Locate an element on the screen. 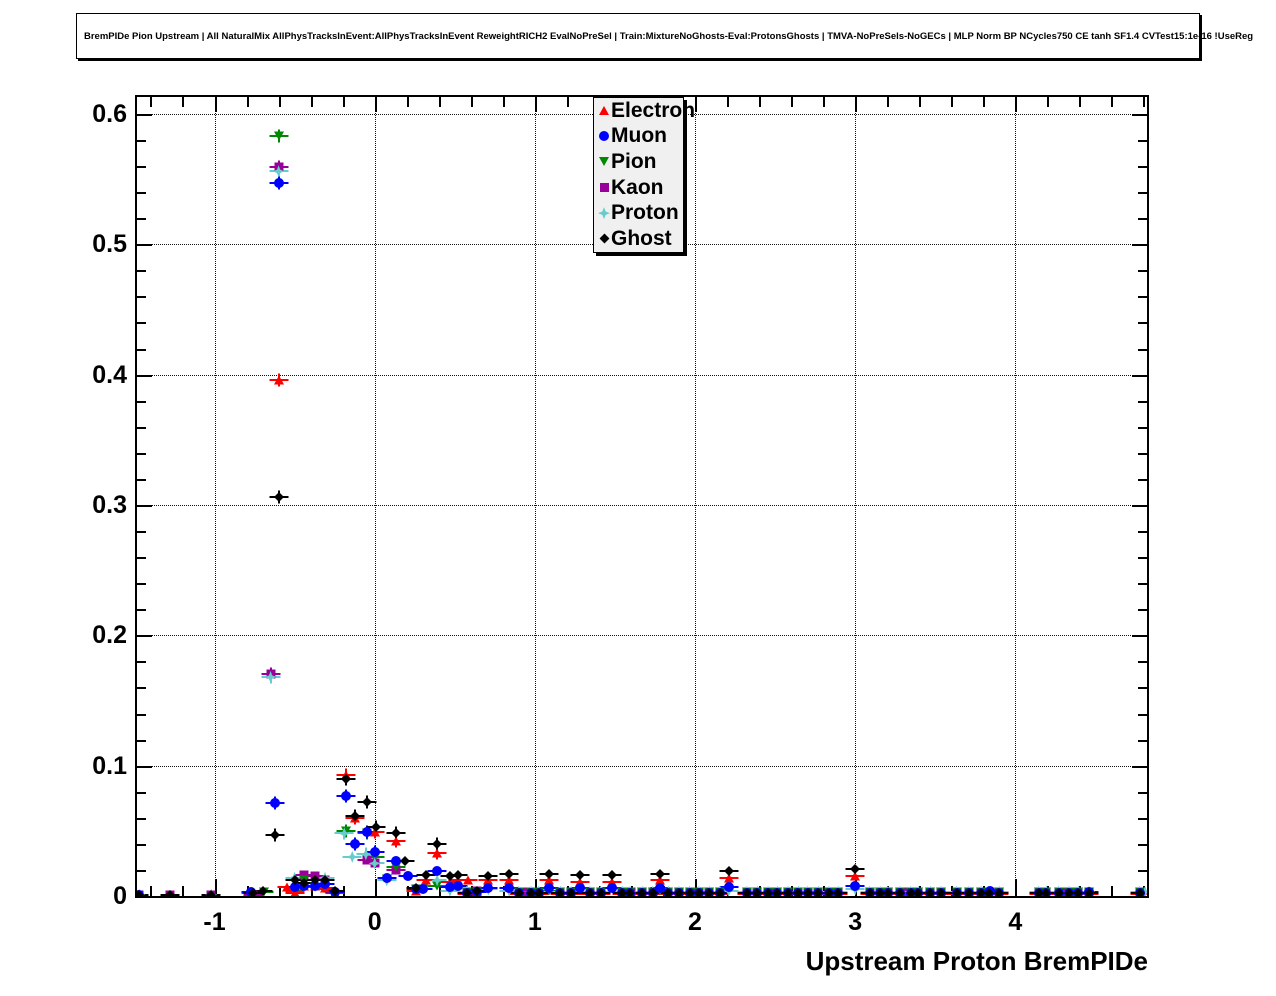 This screenshot has height=996, width=1276. x-tick-label: 0 is located at coordinates (374, 922).